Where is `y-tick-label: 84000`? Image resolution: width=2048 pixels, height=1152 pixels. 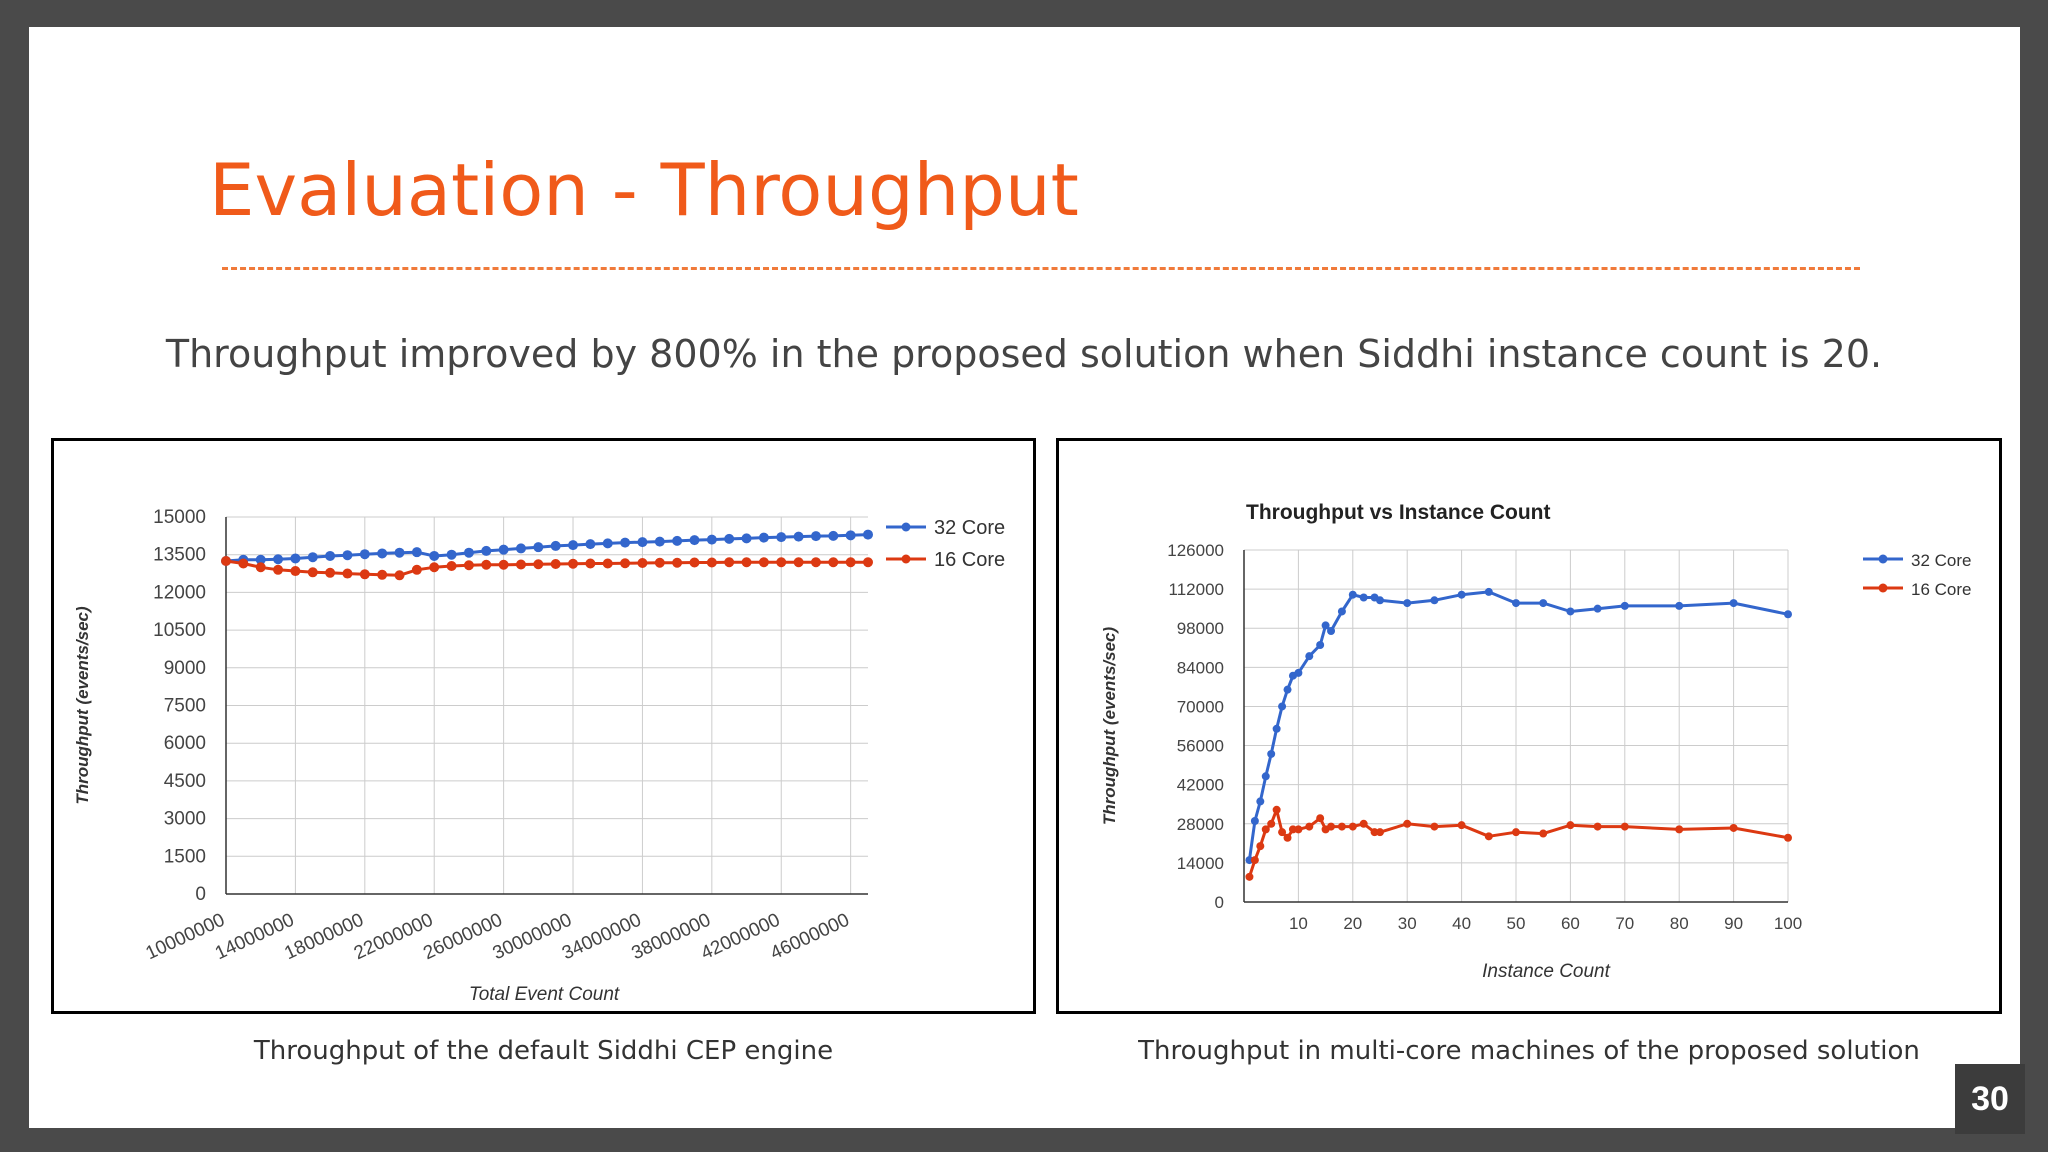 y-tick-label: 84000 is located at coordinates (1200, 667).